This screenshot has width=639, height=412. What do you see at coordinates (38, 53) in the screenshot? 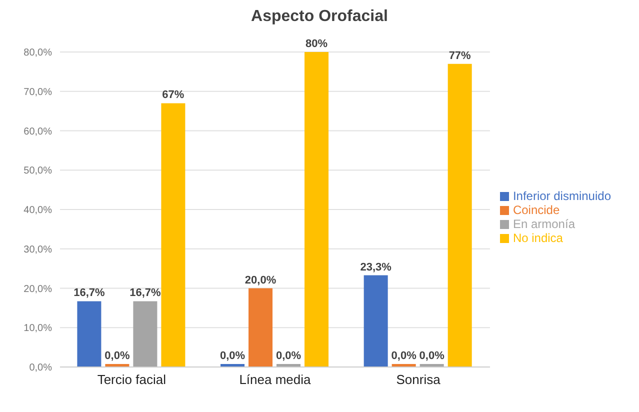
I see `y-tick-label: 80,0%` at bounding box center [38, 53].